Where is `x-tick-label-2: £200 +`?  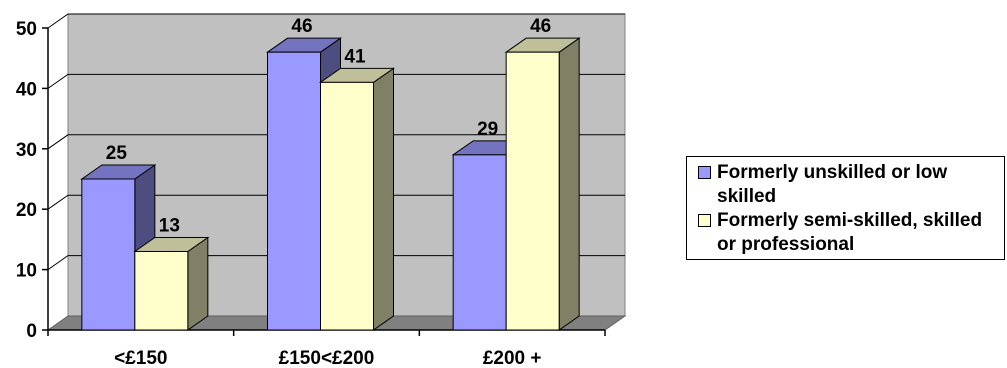
x-tick-label-2: £200 + is located at coordinates (512, 358).